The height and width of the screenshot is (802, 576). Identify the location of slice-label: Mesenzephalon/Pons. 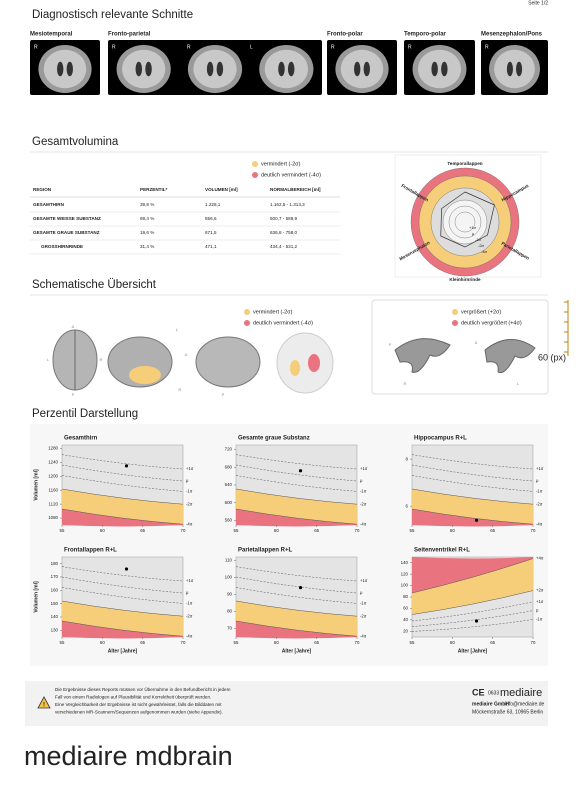
(512, 35).